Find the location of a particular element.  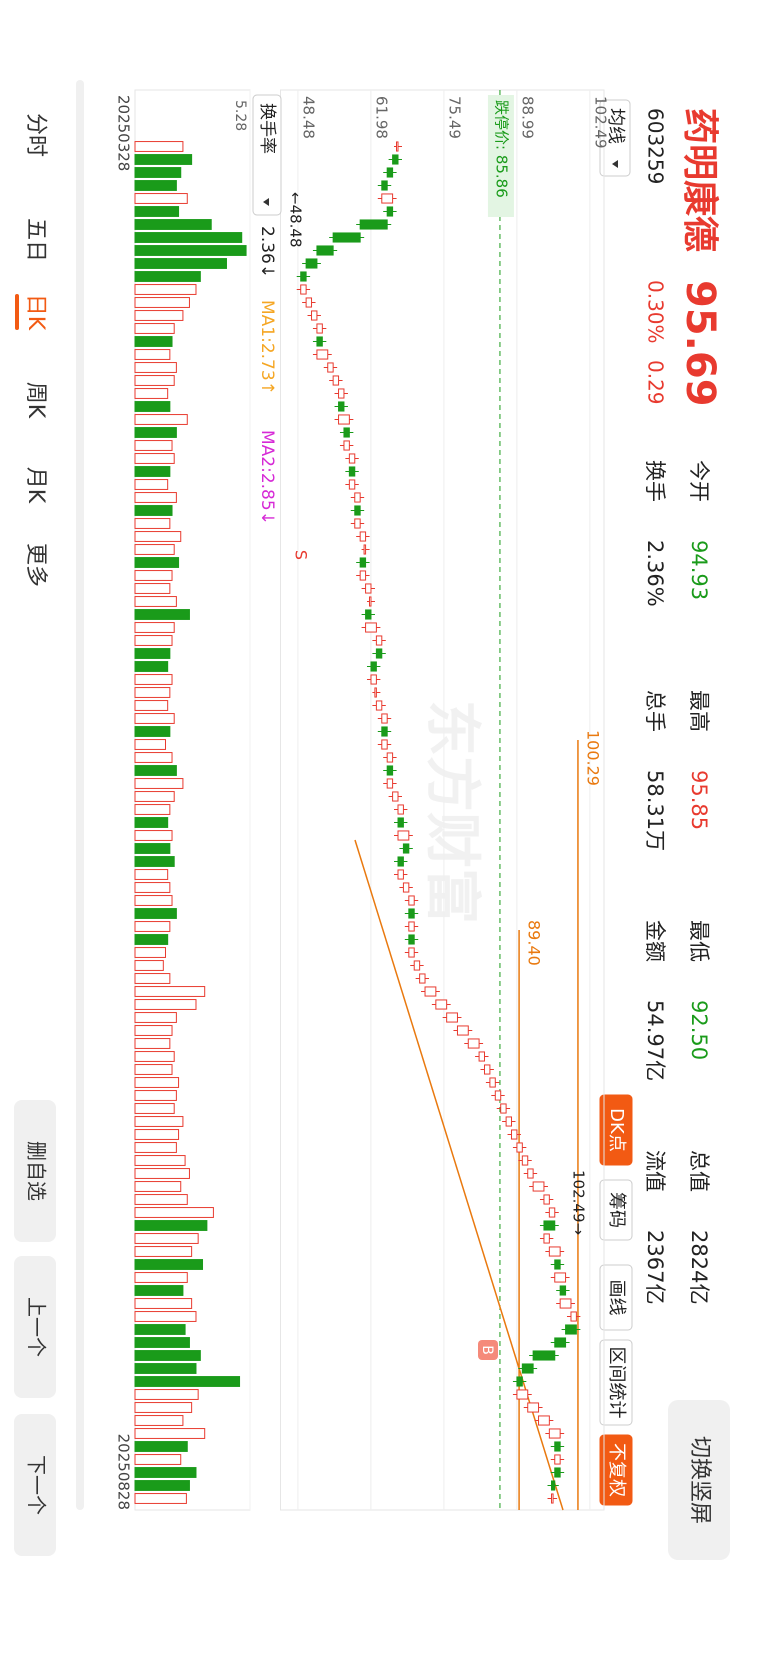

scroll-track is located at coordinates (80, 795).